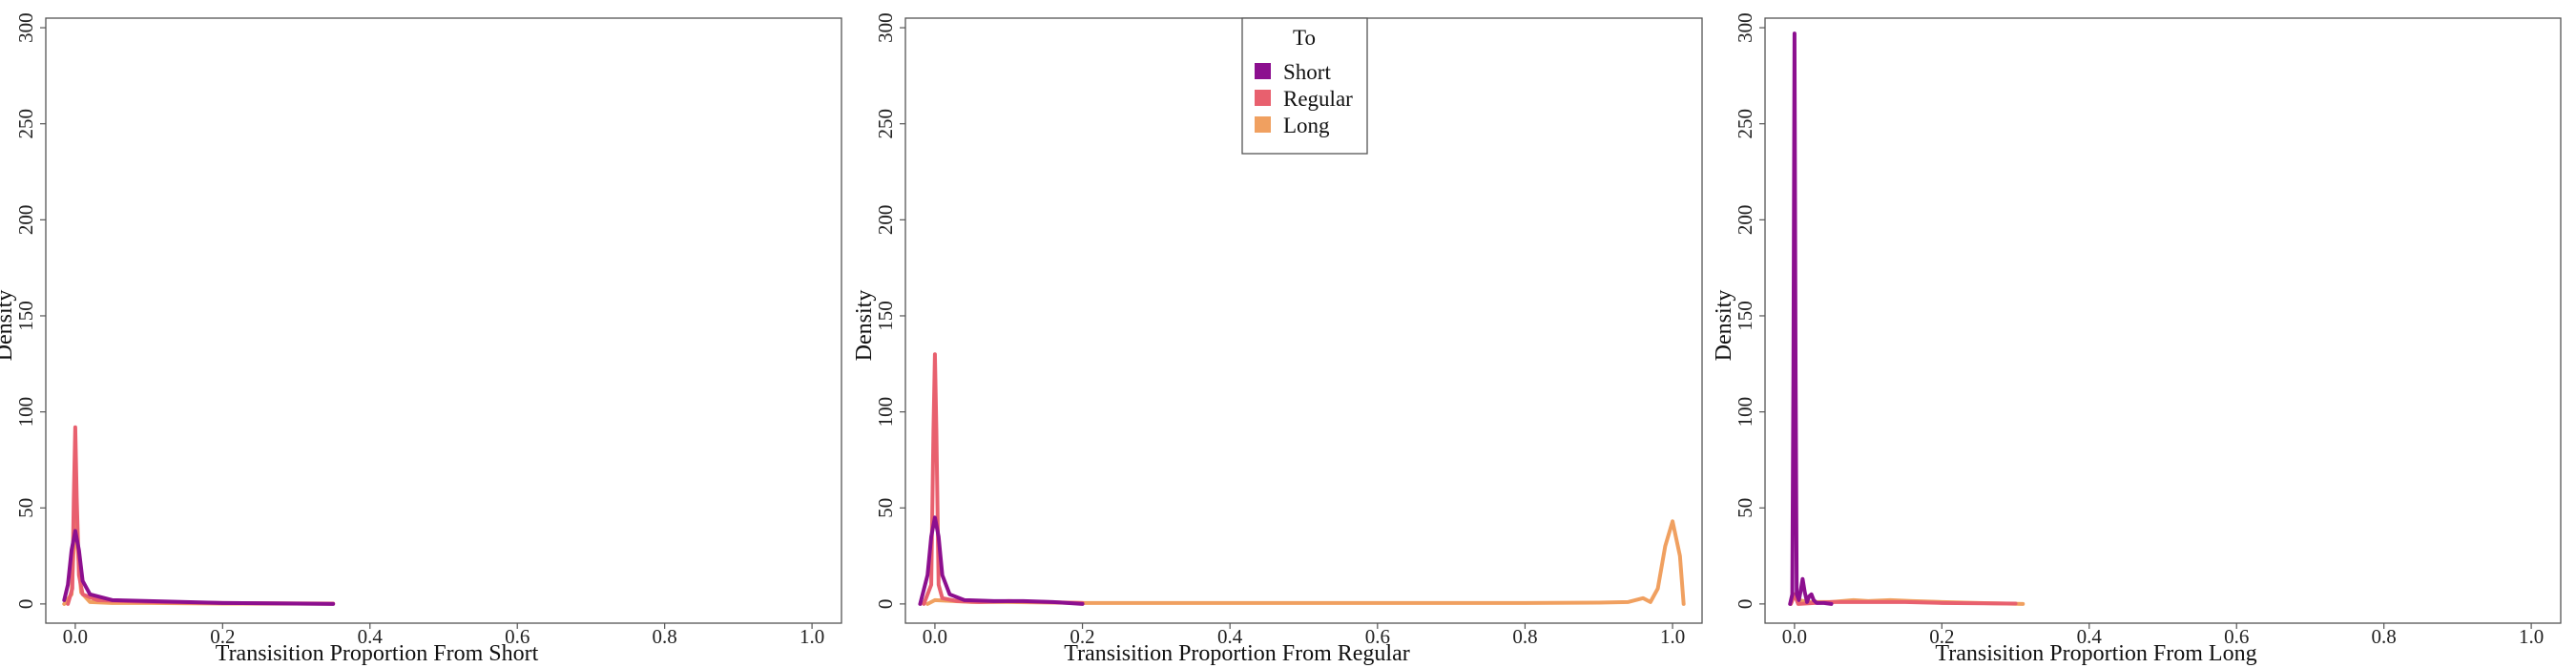 Image resolution: width=2576 pixels, height=668 pixels. I want to click on legend-swatch-regular, so click(1263, 98).